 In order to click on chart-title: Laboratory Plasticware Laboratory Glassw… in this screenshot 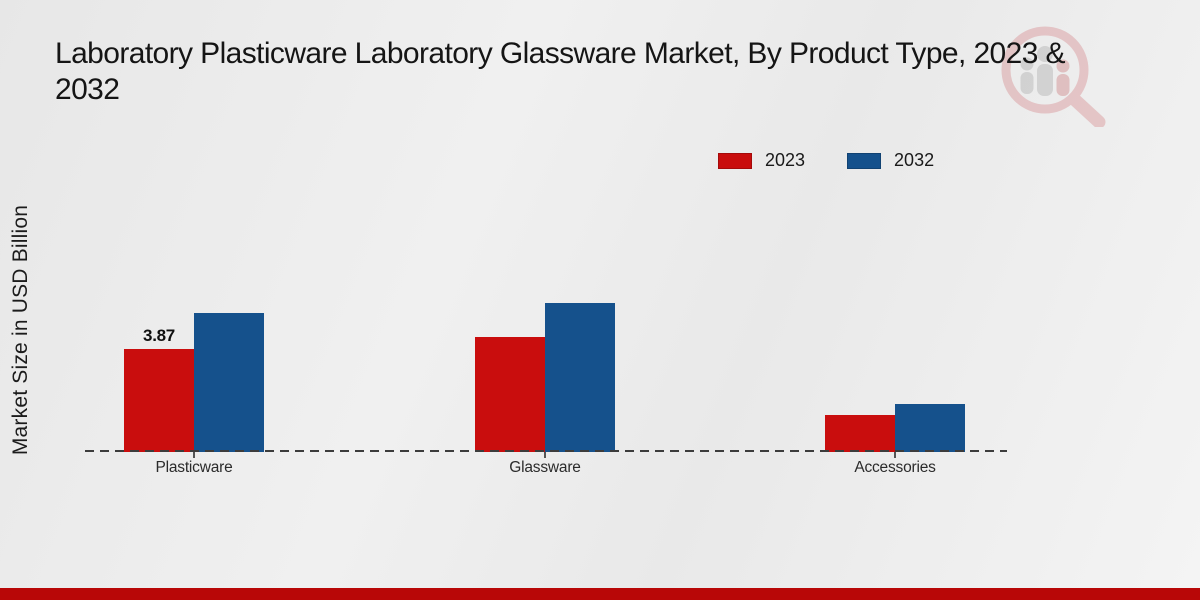, I will do `click(627, 72)`.